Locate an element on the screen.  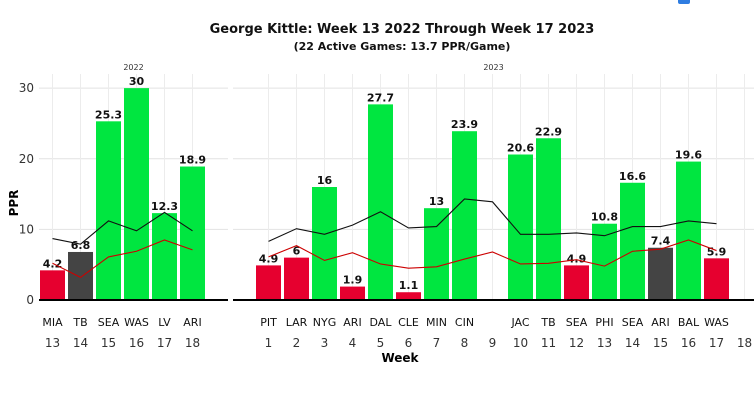
data-label: 16 is located at coordinates (325, 180).